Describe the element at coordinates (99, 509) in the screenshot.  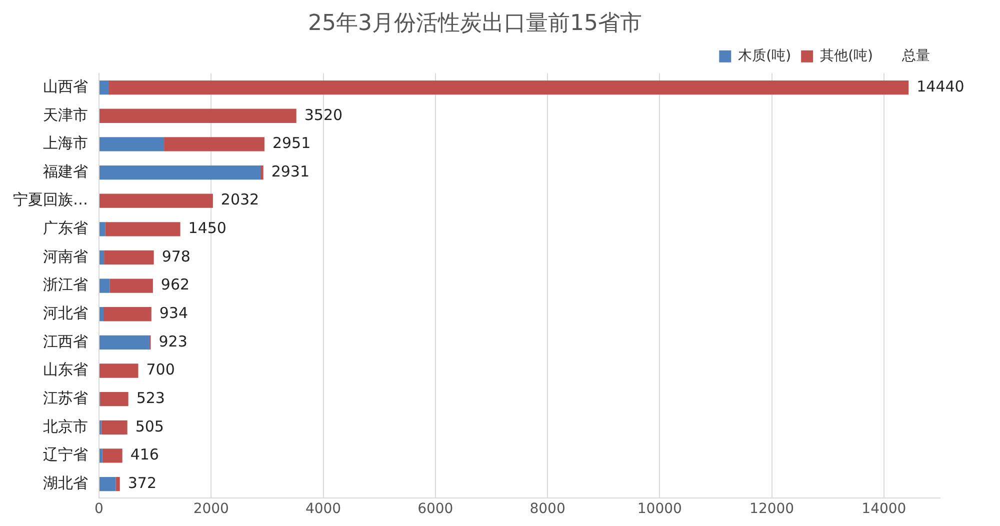
I see `x-tick-label: 0` at that location.